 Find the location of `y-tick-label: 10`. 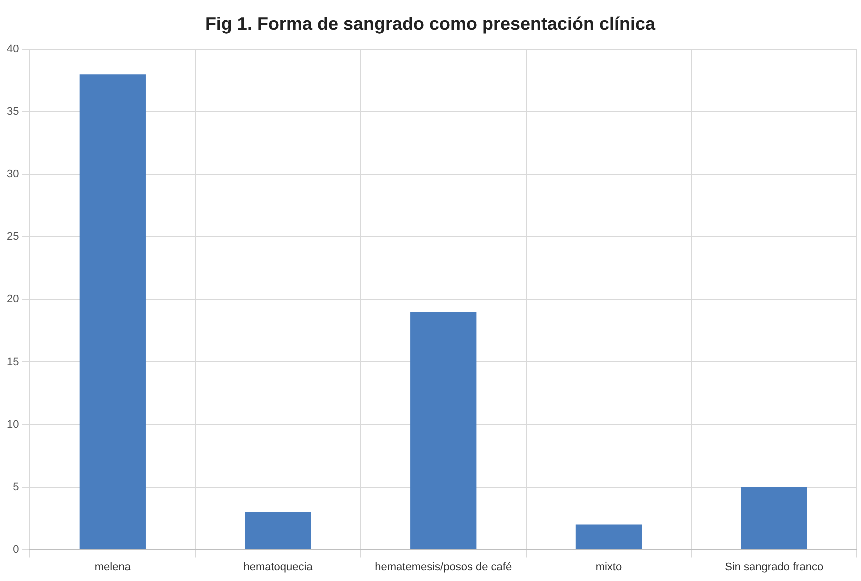

y-tick-label: 10 is located at coordinates (13, 424).